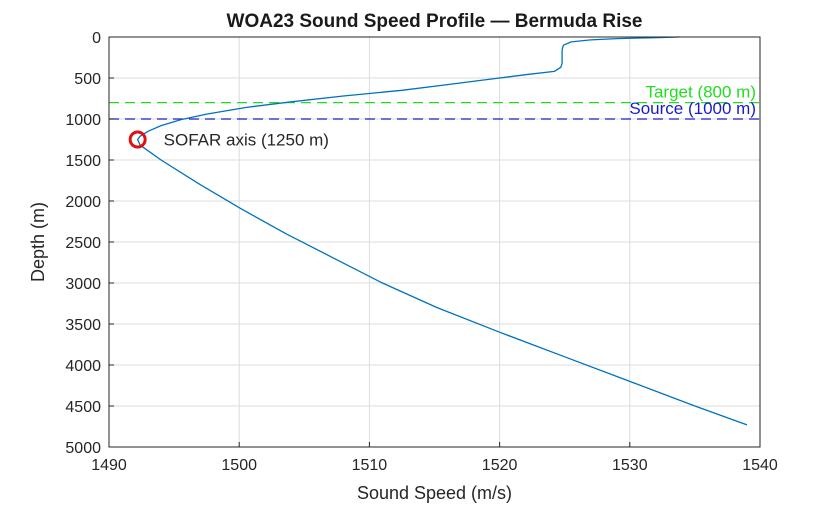  What do you see at coordinates (434, 493) in the screenshot?
I see `x-axis-label: Sound Speed (m/s)` at bounding box center [434, 493].